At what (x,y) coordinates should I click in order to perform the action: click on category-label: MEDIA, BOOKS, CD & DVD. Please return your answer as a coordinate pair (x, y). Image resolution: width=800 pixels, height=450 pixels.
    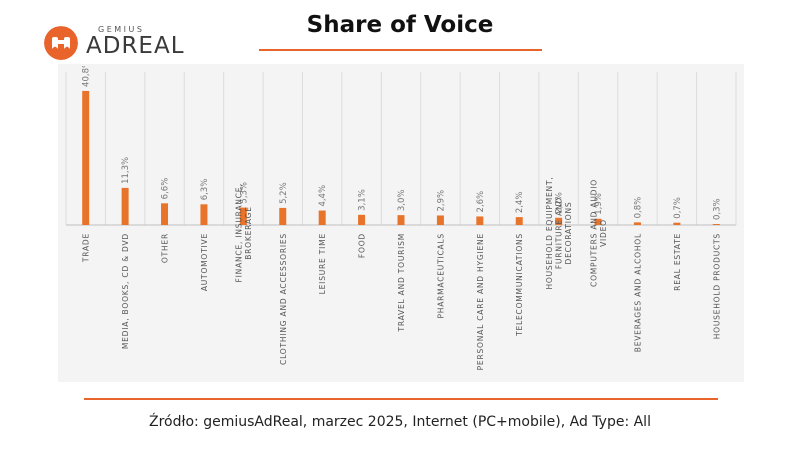
    Looking at the image, I should click on (125, 291).